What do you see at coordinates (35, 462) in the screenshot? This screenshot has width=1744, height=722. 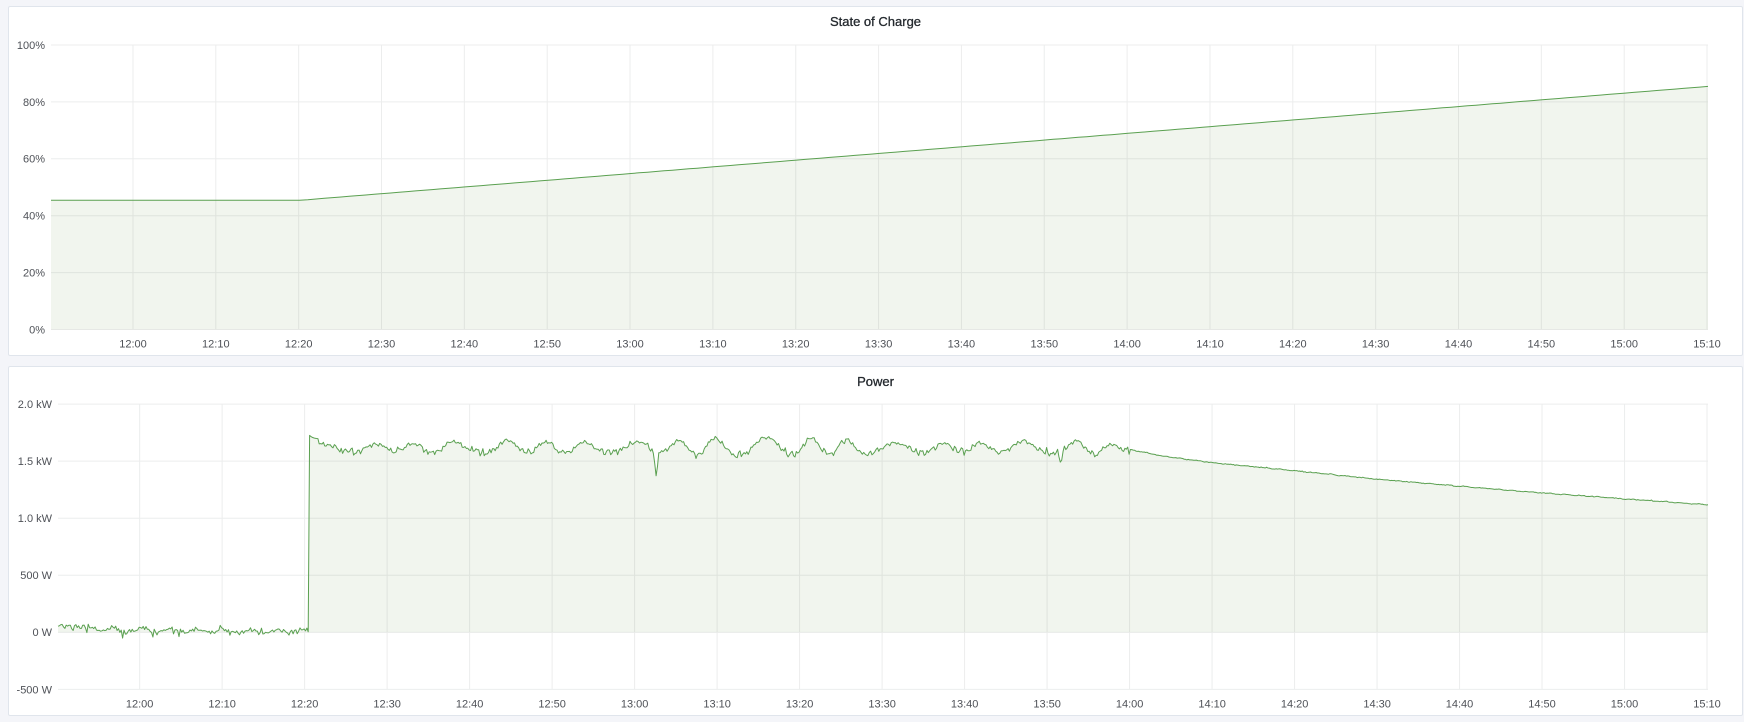 I see `svg-text: 1.5 kW` at bounding box center [35, 462].